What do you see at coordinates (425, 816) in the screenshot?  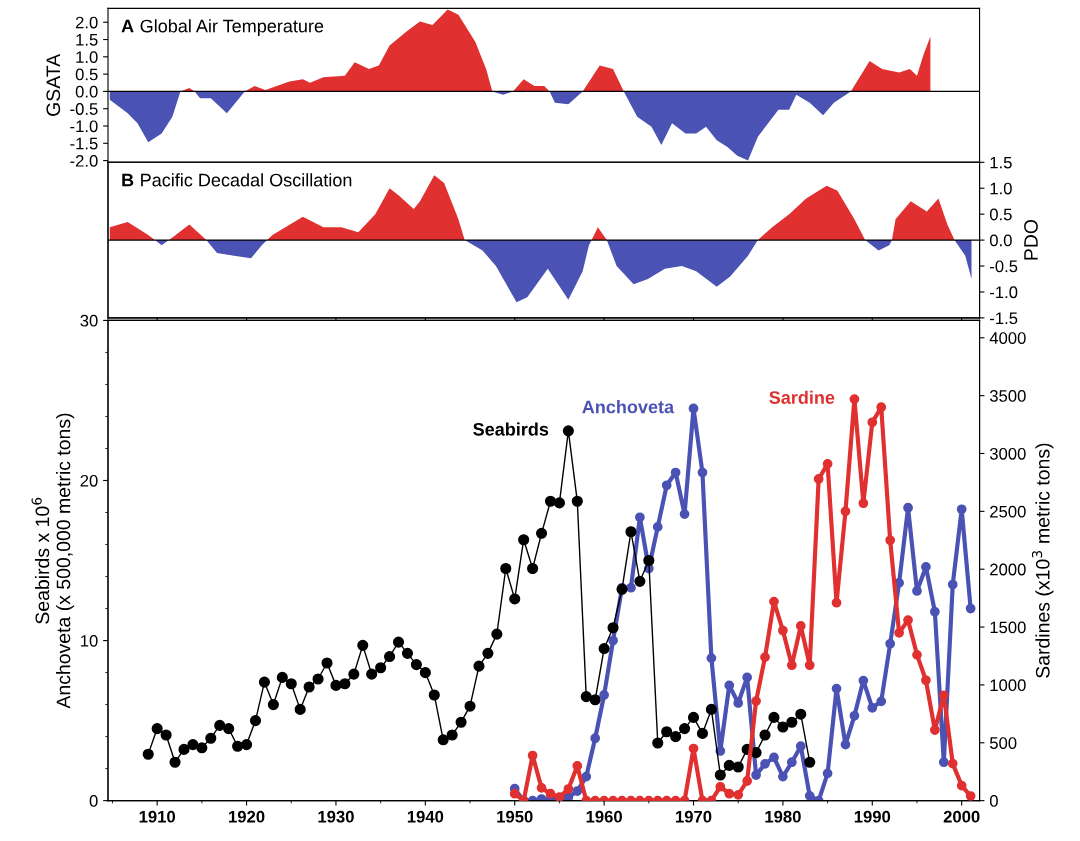 I see `x-tick-label: 1940` at bounding box center [425, 816].